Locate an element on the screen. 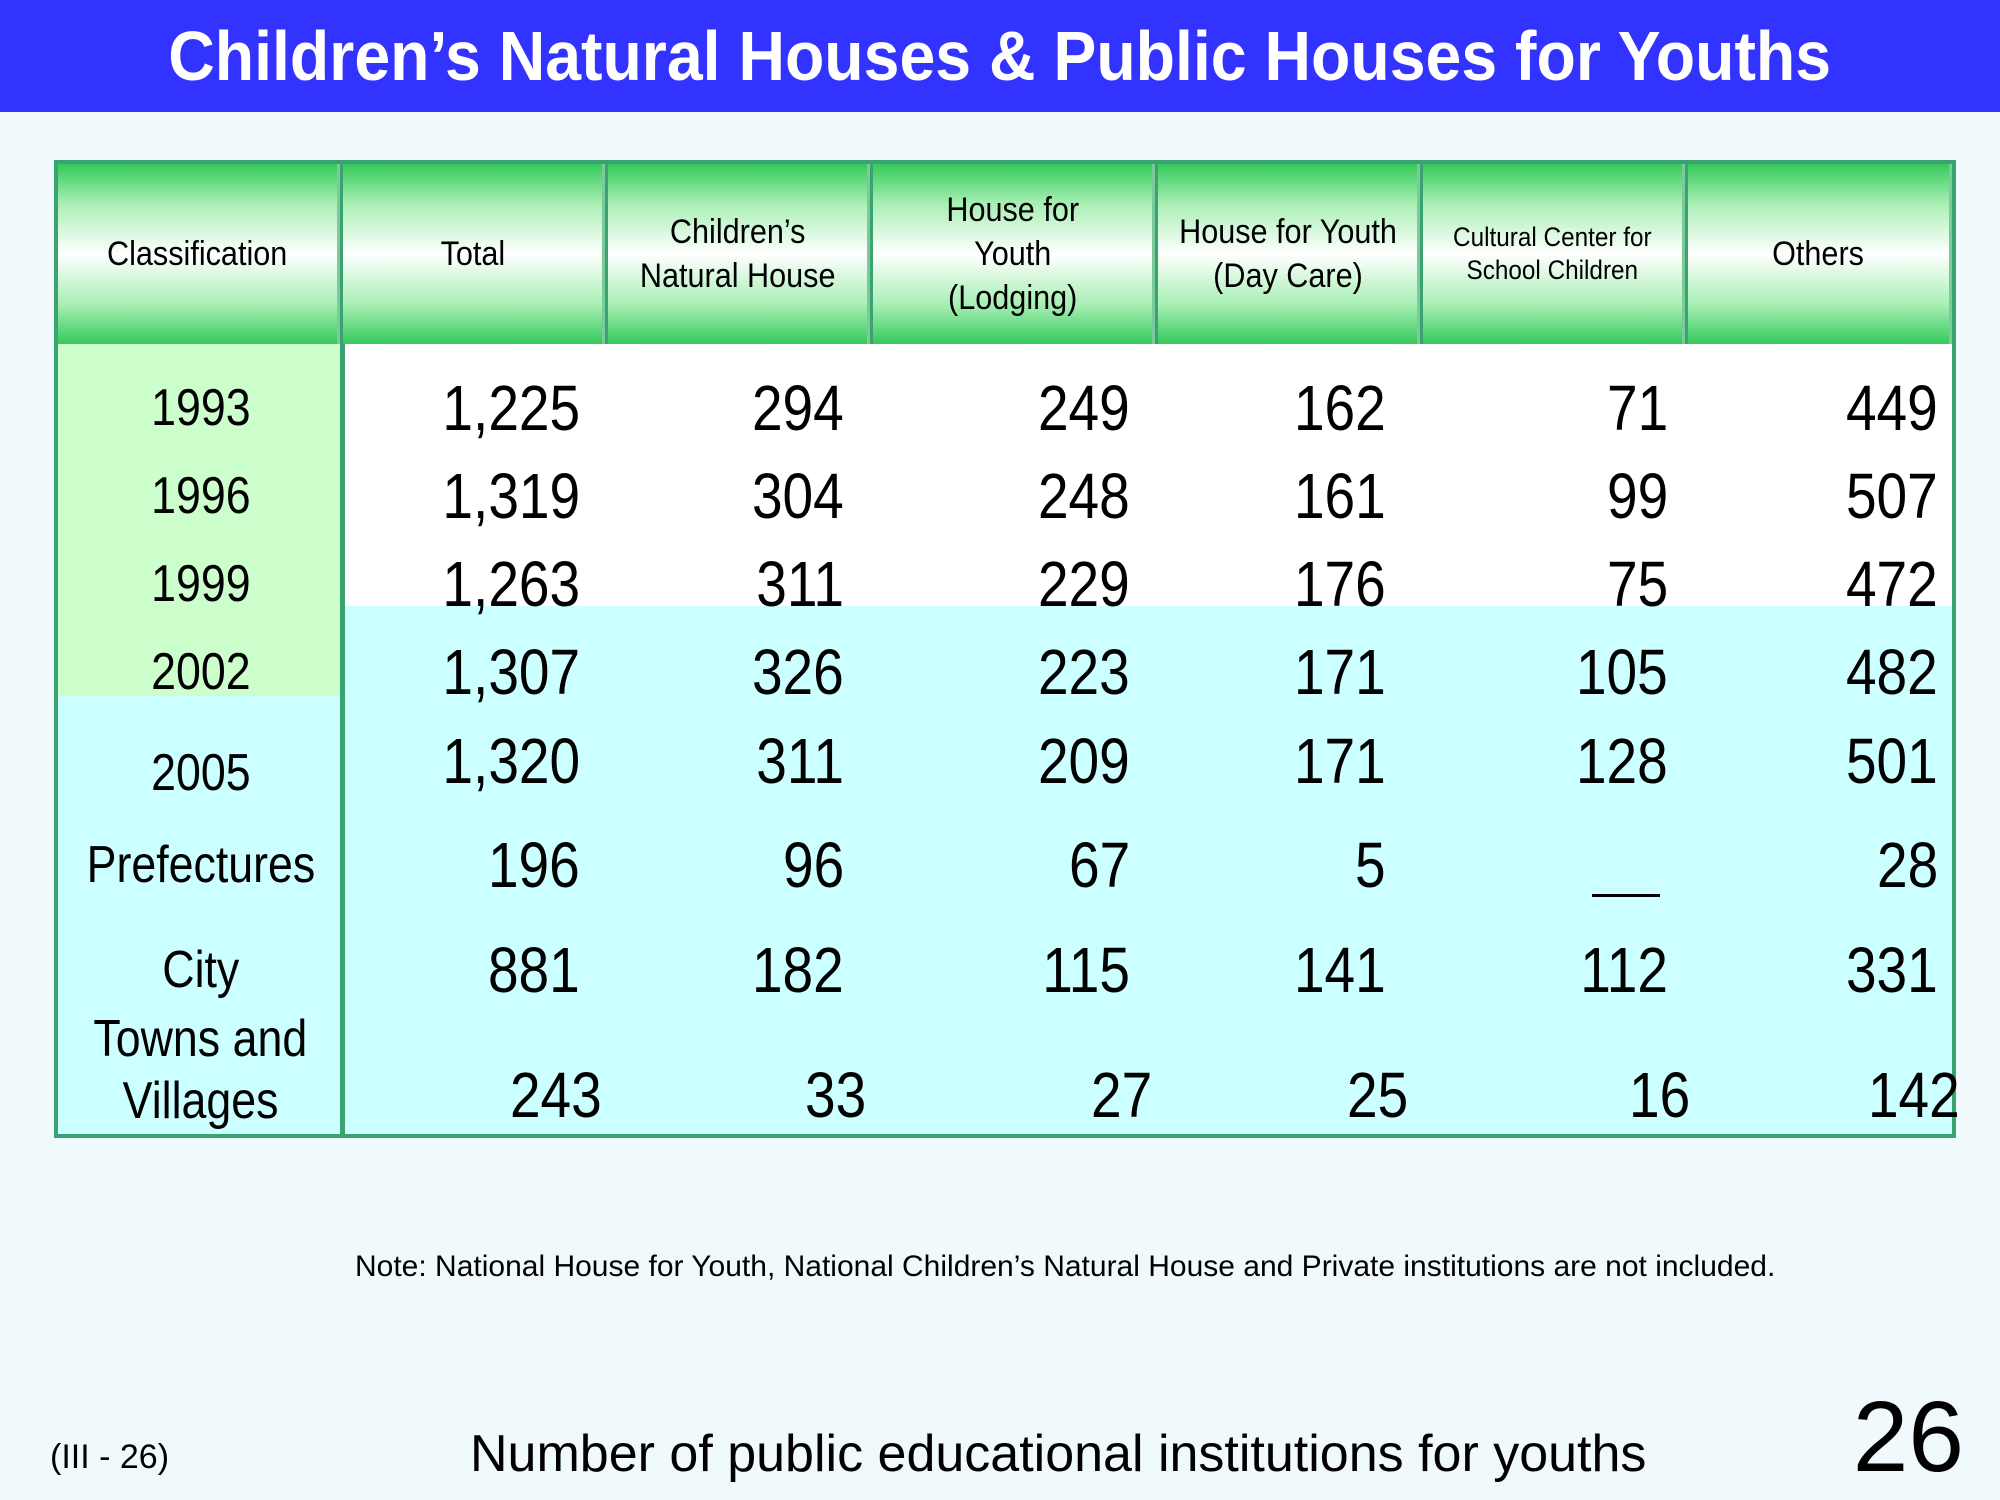  cell-value: 71 is located at coordinates (1637, 408).